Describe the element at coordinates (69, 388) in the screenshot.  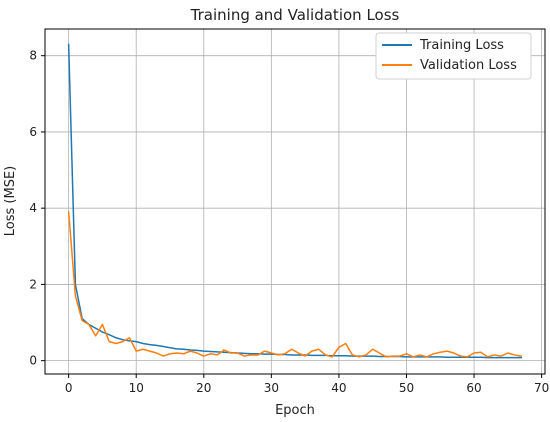
I see `x-tick-label: 0` at that location.